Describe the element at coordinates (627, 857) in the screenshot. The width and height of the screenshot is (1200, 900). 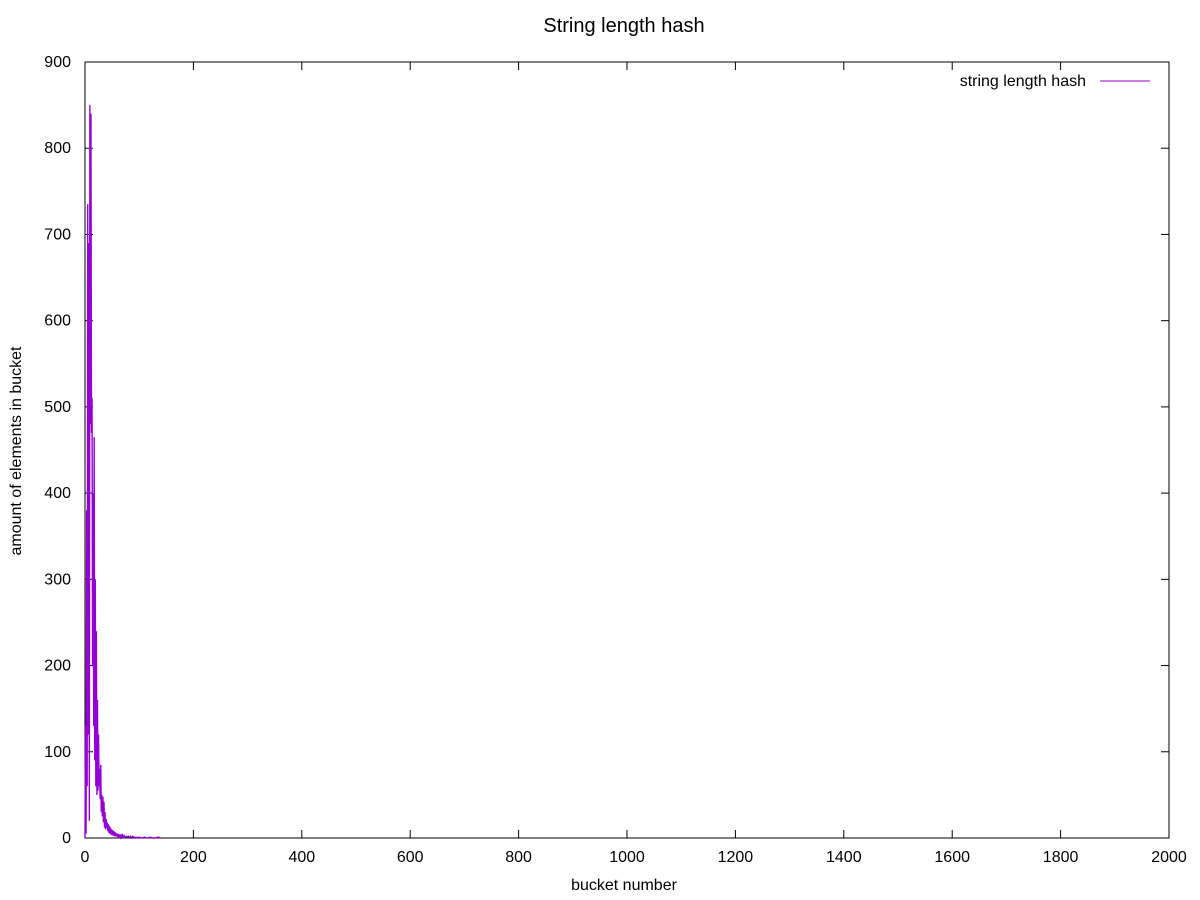
I see `x-tick-label: 1000` at that location.